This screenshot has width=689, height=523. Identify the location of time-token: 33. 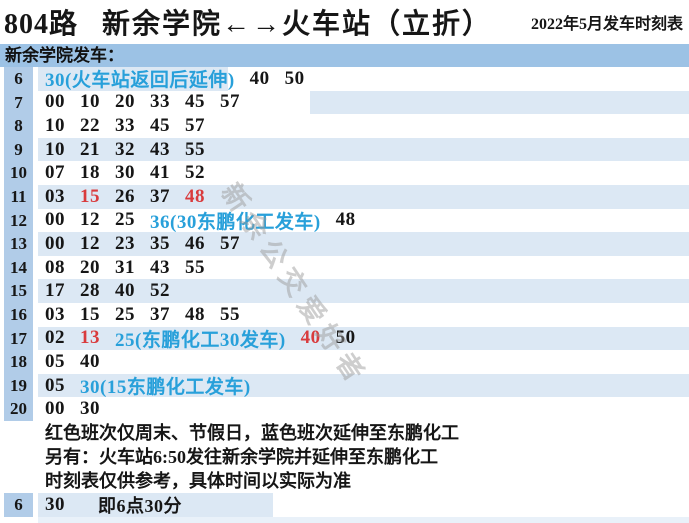
(125, 125).